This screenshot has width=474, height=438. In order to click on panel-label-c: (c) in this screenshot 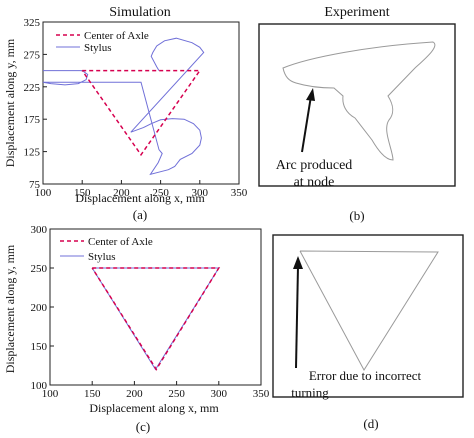, I will do `click(143, 426)`.